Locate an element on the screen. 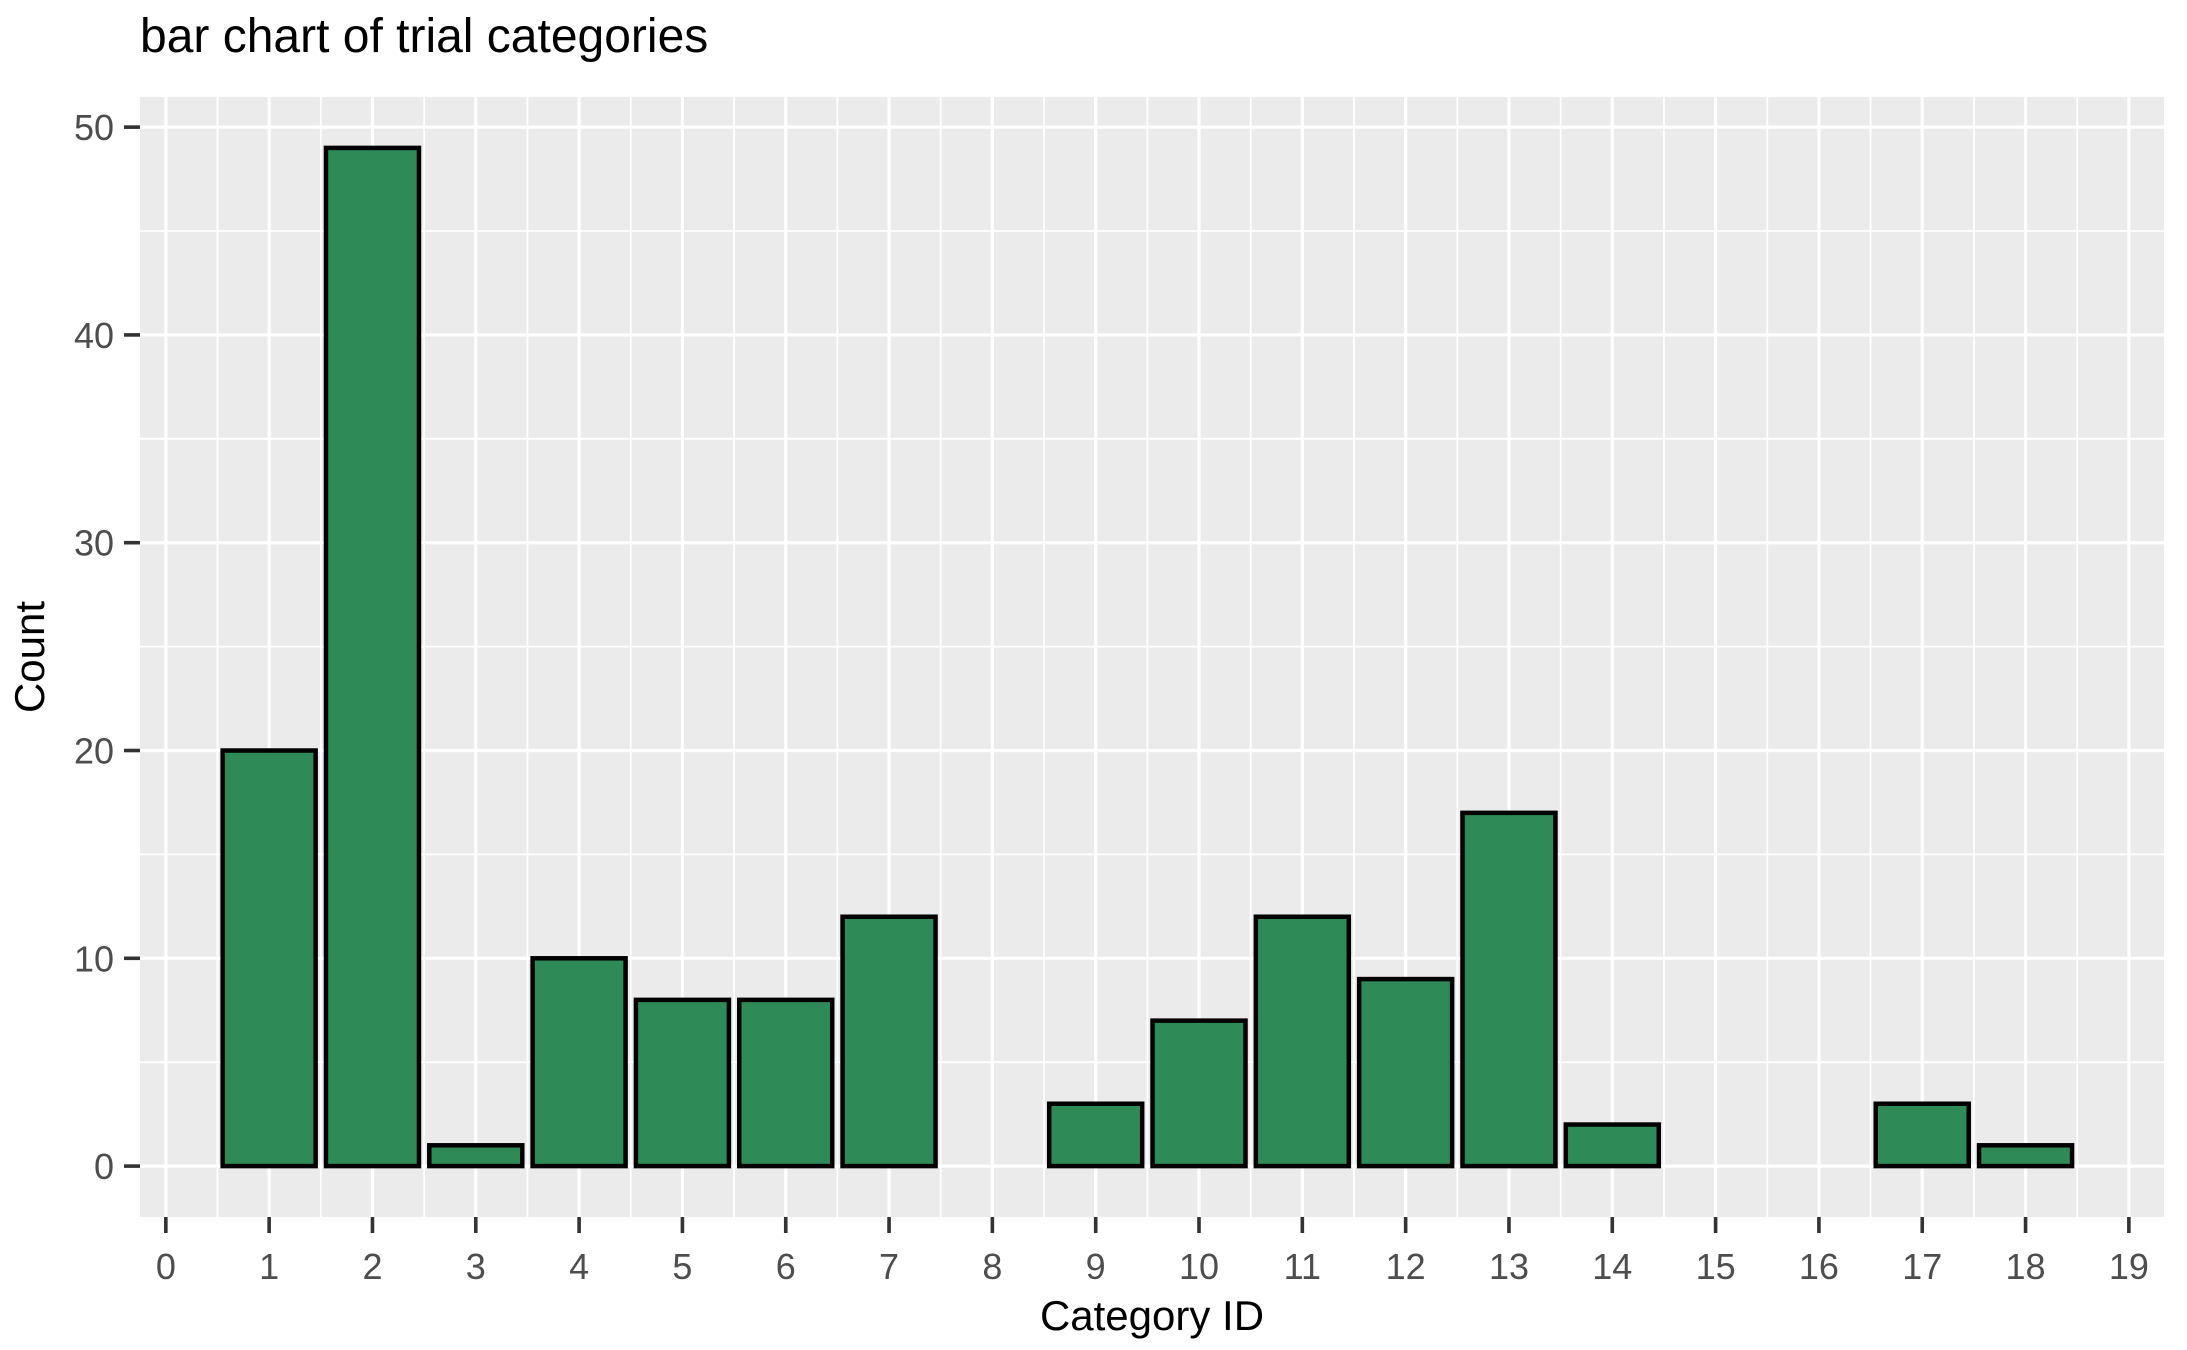  x-tick-label-14: 14 is located at coordinates (1612, 1266).